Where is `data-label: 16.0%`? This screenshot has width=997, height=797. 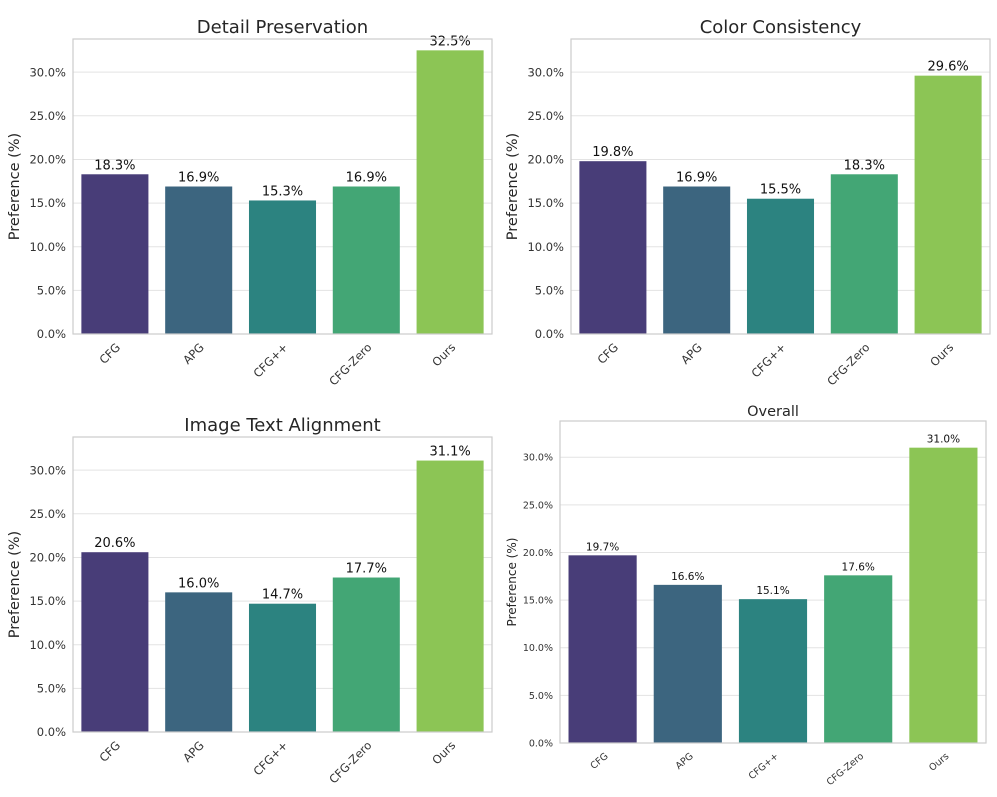
data-label: 16.0% is located at coordinates (198, 583).